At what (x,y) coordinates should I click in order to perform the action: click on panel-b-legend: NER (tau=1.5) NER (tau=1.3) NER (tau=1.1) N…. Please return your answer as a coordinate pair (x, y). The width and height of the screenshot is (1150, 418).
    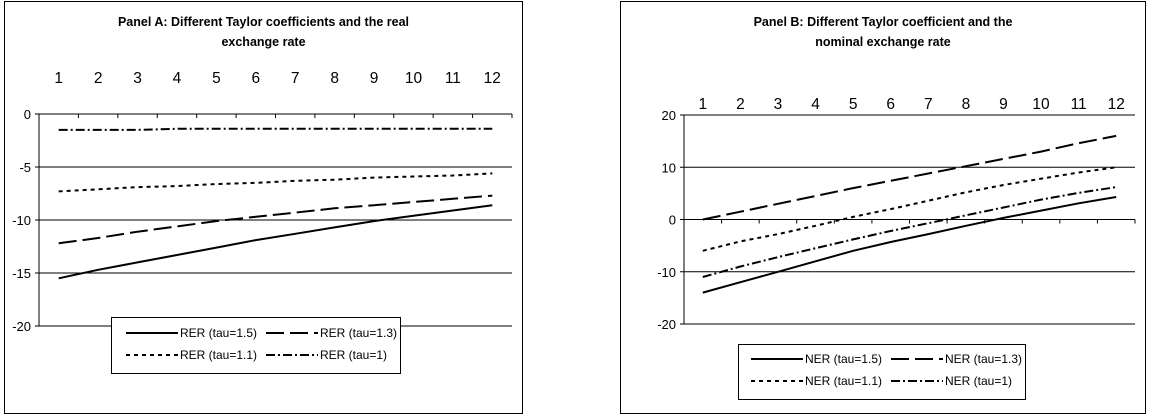
    Looking at the image, I should click on (882, 372).